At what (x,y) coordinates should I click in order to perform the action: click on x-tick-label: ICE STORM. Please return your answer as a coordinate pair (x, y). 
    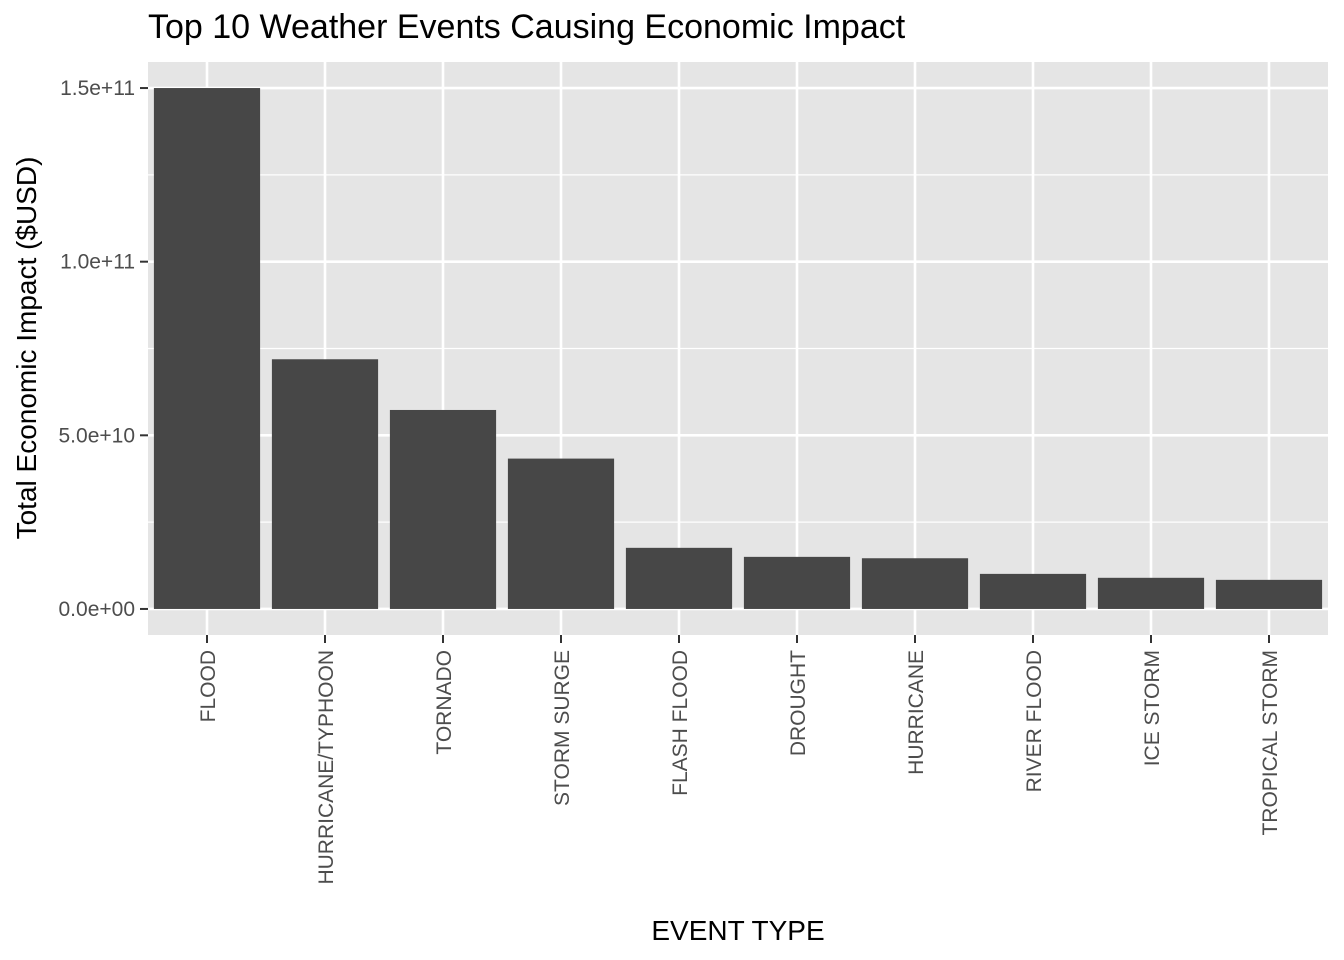
    Looking at the image, I should click on (1152, 708).